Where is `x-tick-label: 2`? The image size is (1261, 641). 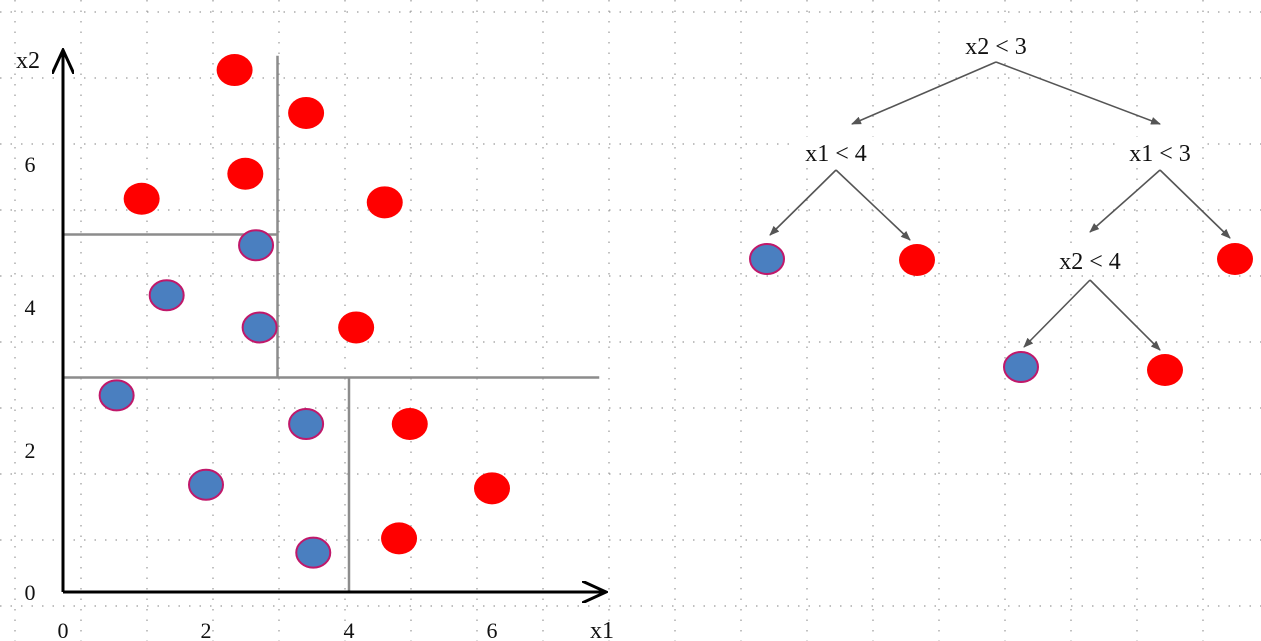 x-tick-label: 2 is located at coordinates (206, 629).